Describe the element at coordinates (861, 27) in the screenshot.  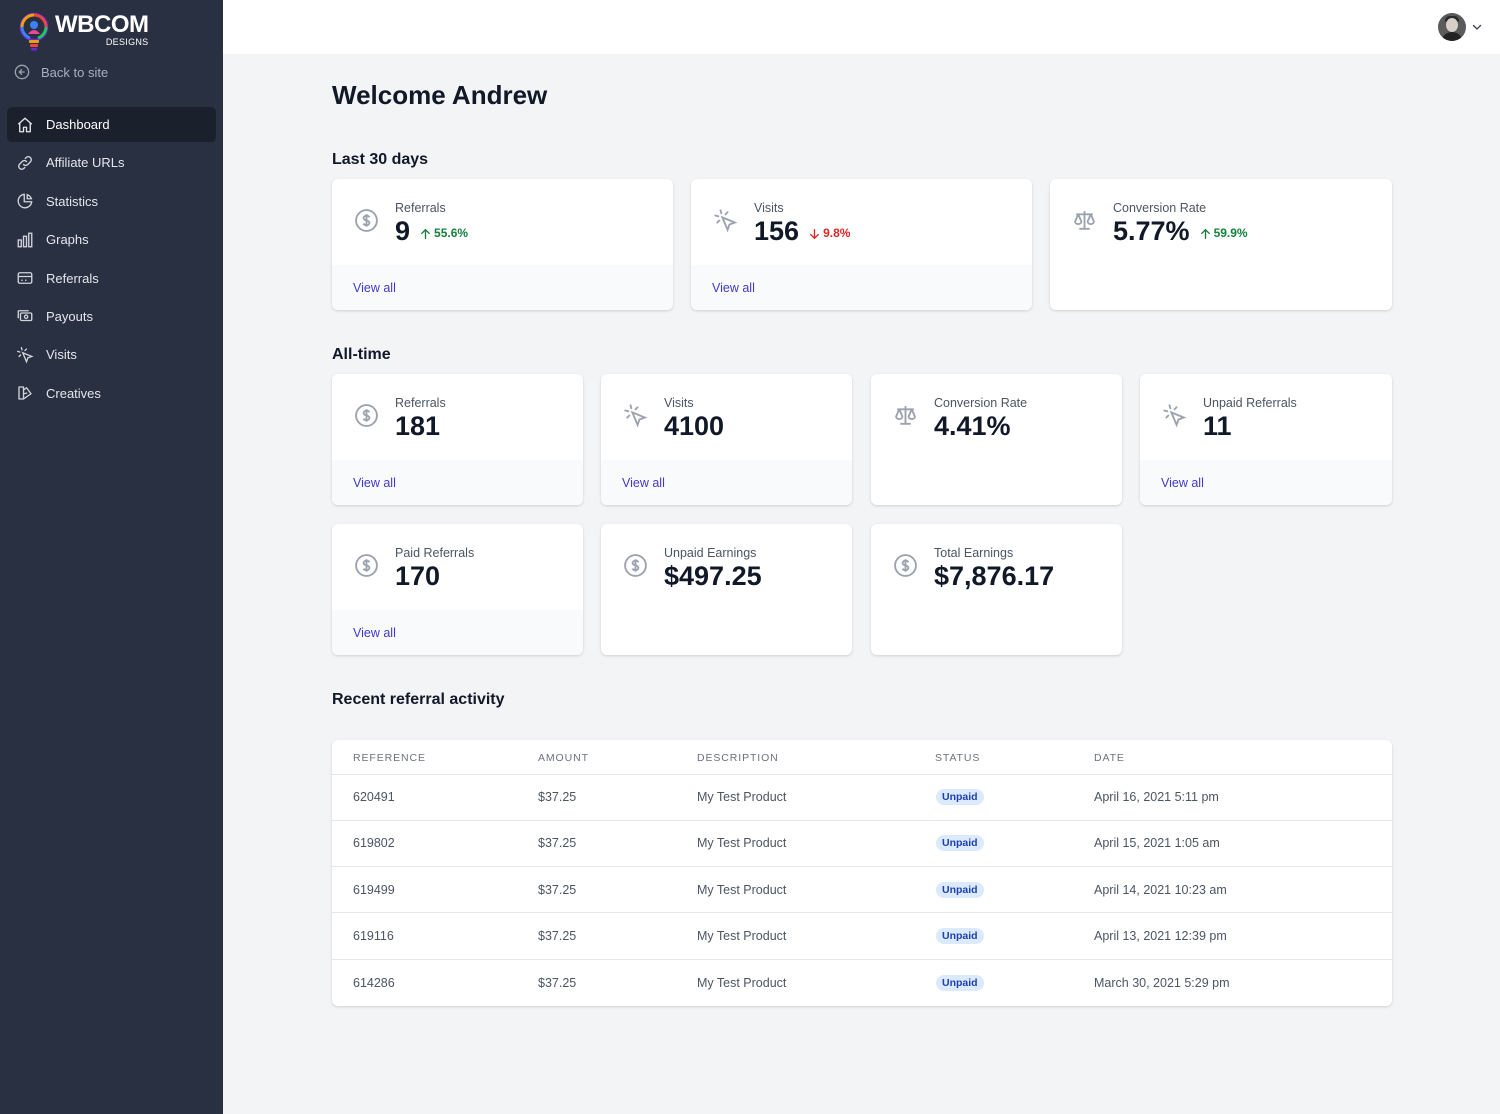
I see `top-bar` at that location.